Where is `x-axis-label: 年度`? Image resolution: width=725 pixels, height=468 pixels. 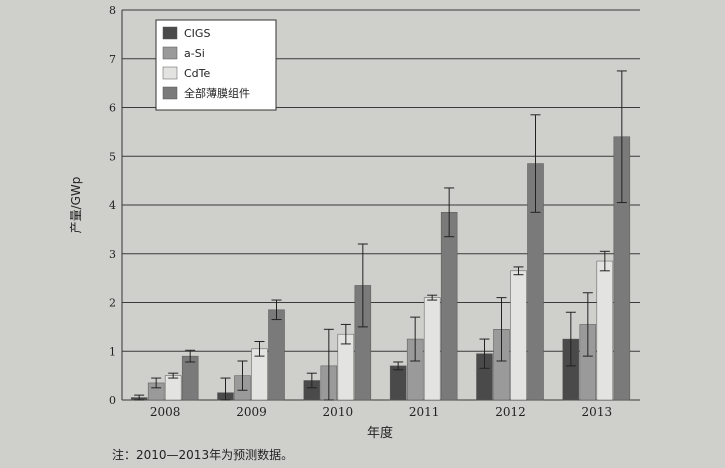 x-axis-label: 年度 is located at coordinates (380, 433).